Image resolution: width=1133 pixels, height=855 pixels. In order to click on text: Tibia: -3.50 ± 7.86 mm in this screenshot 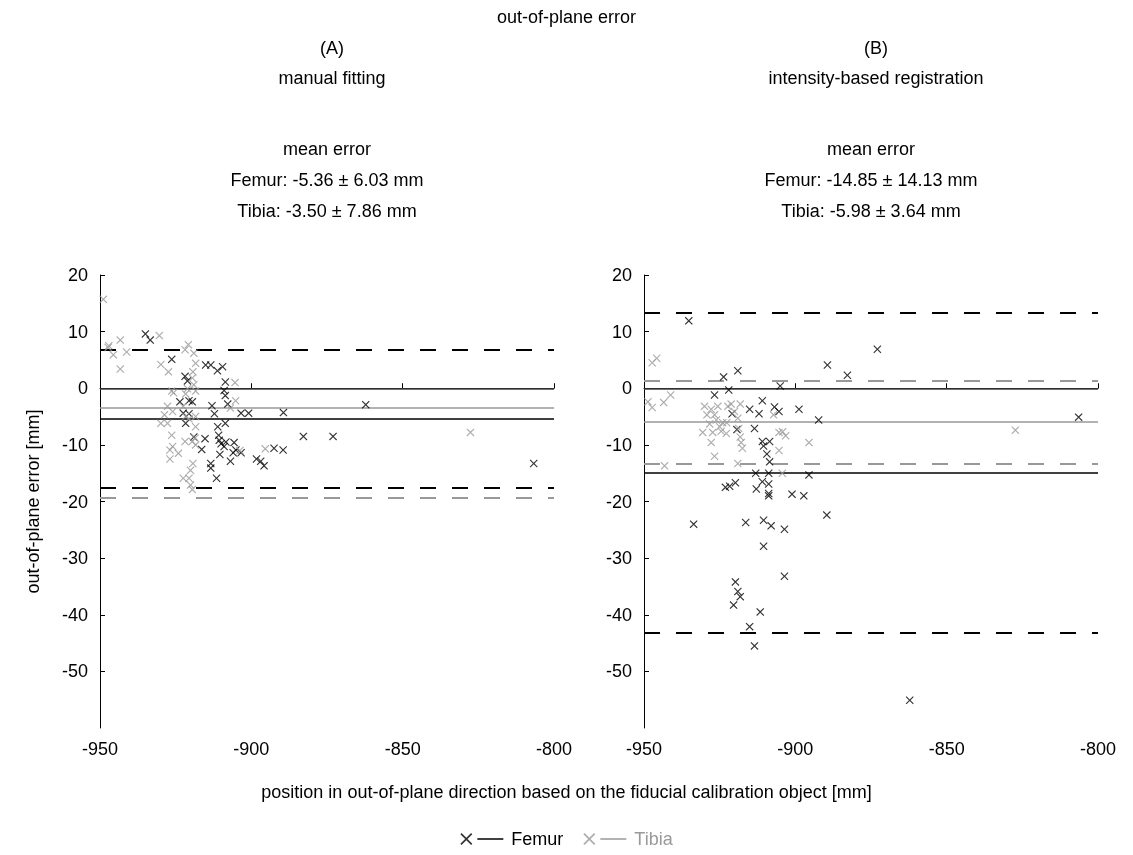, I will do `click(327, 211)`.